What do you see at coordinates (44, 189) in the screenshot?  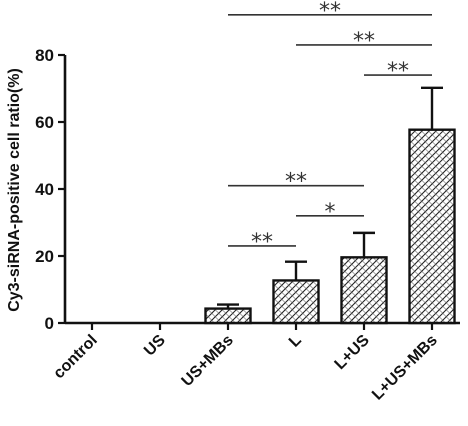 I see `y-tick-label: 40` at bounding box center [44, 189].